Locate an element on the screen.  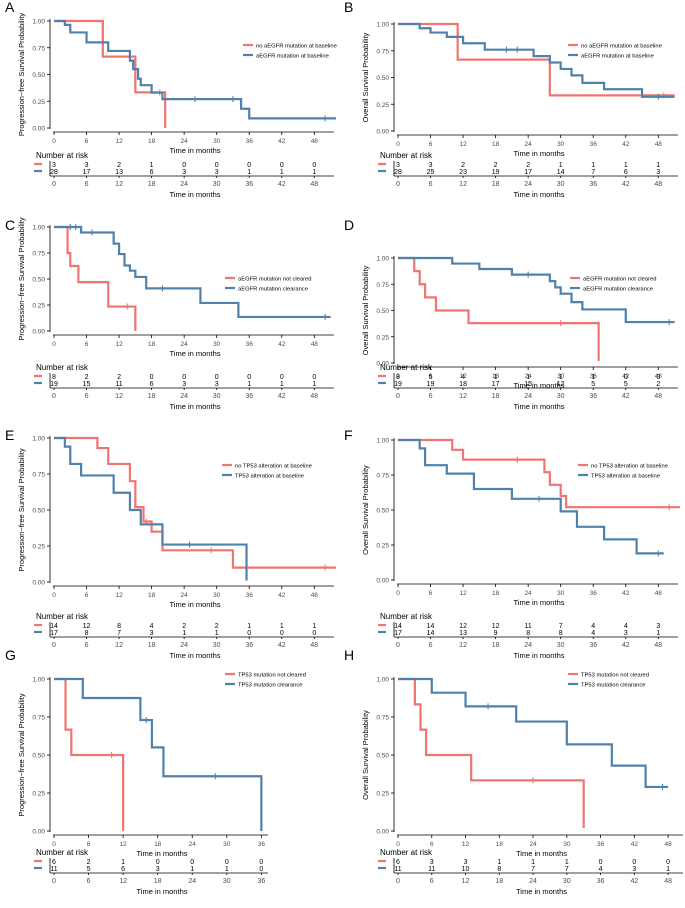
risk-count: 3 is located at coordinates (158, 869).